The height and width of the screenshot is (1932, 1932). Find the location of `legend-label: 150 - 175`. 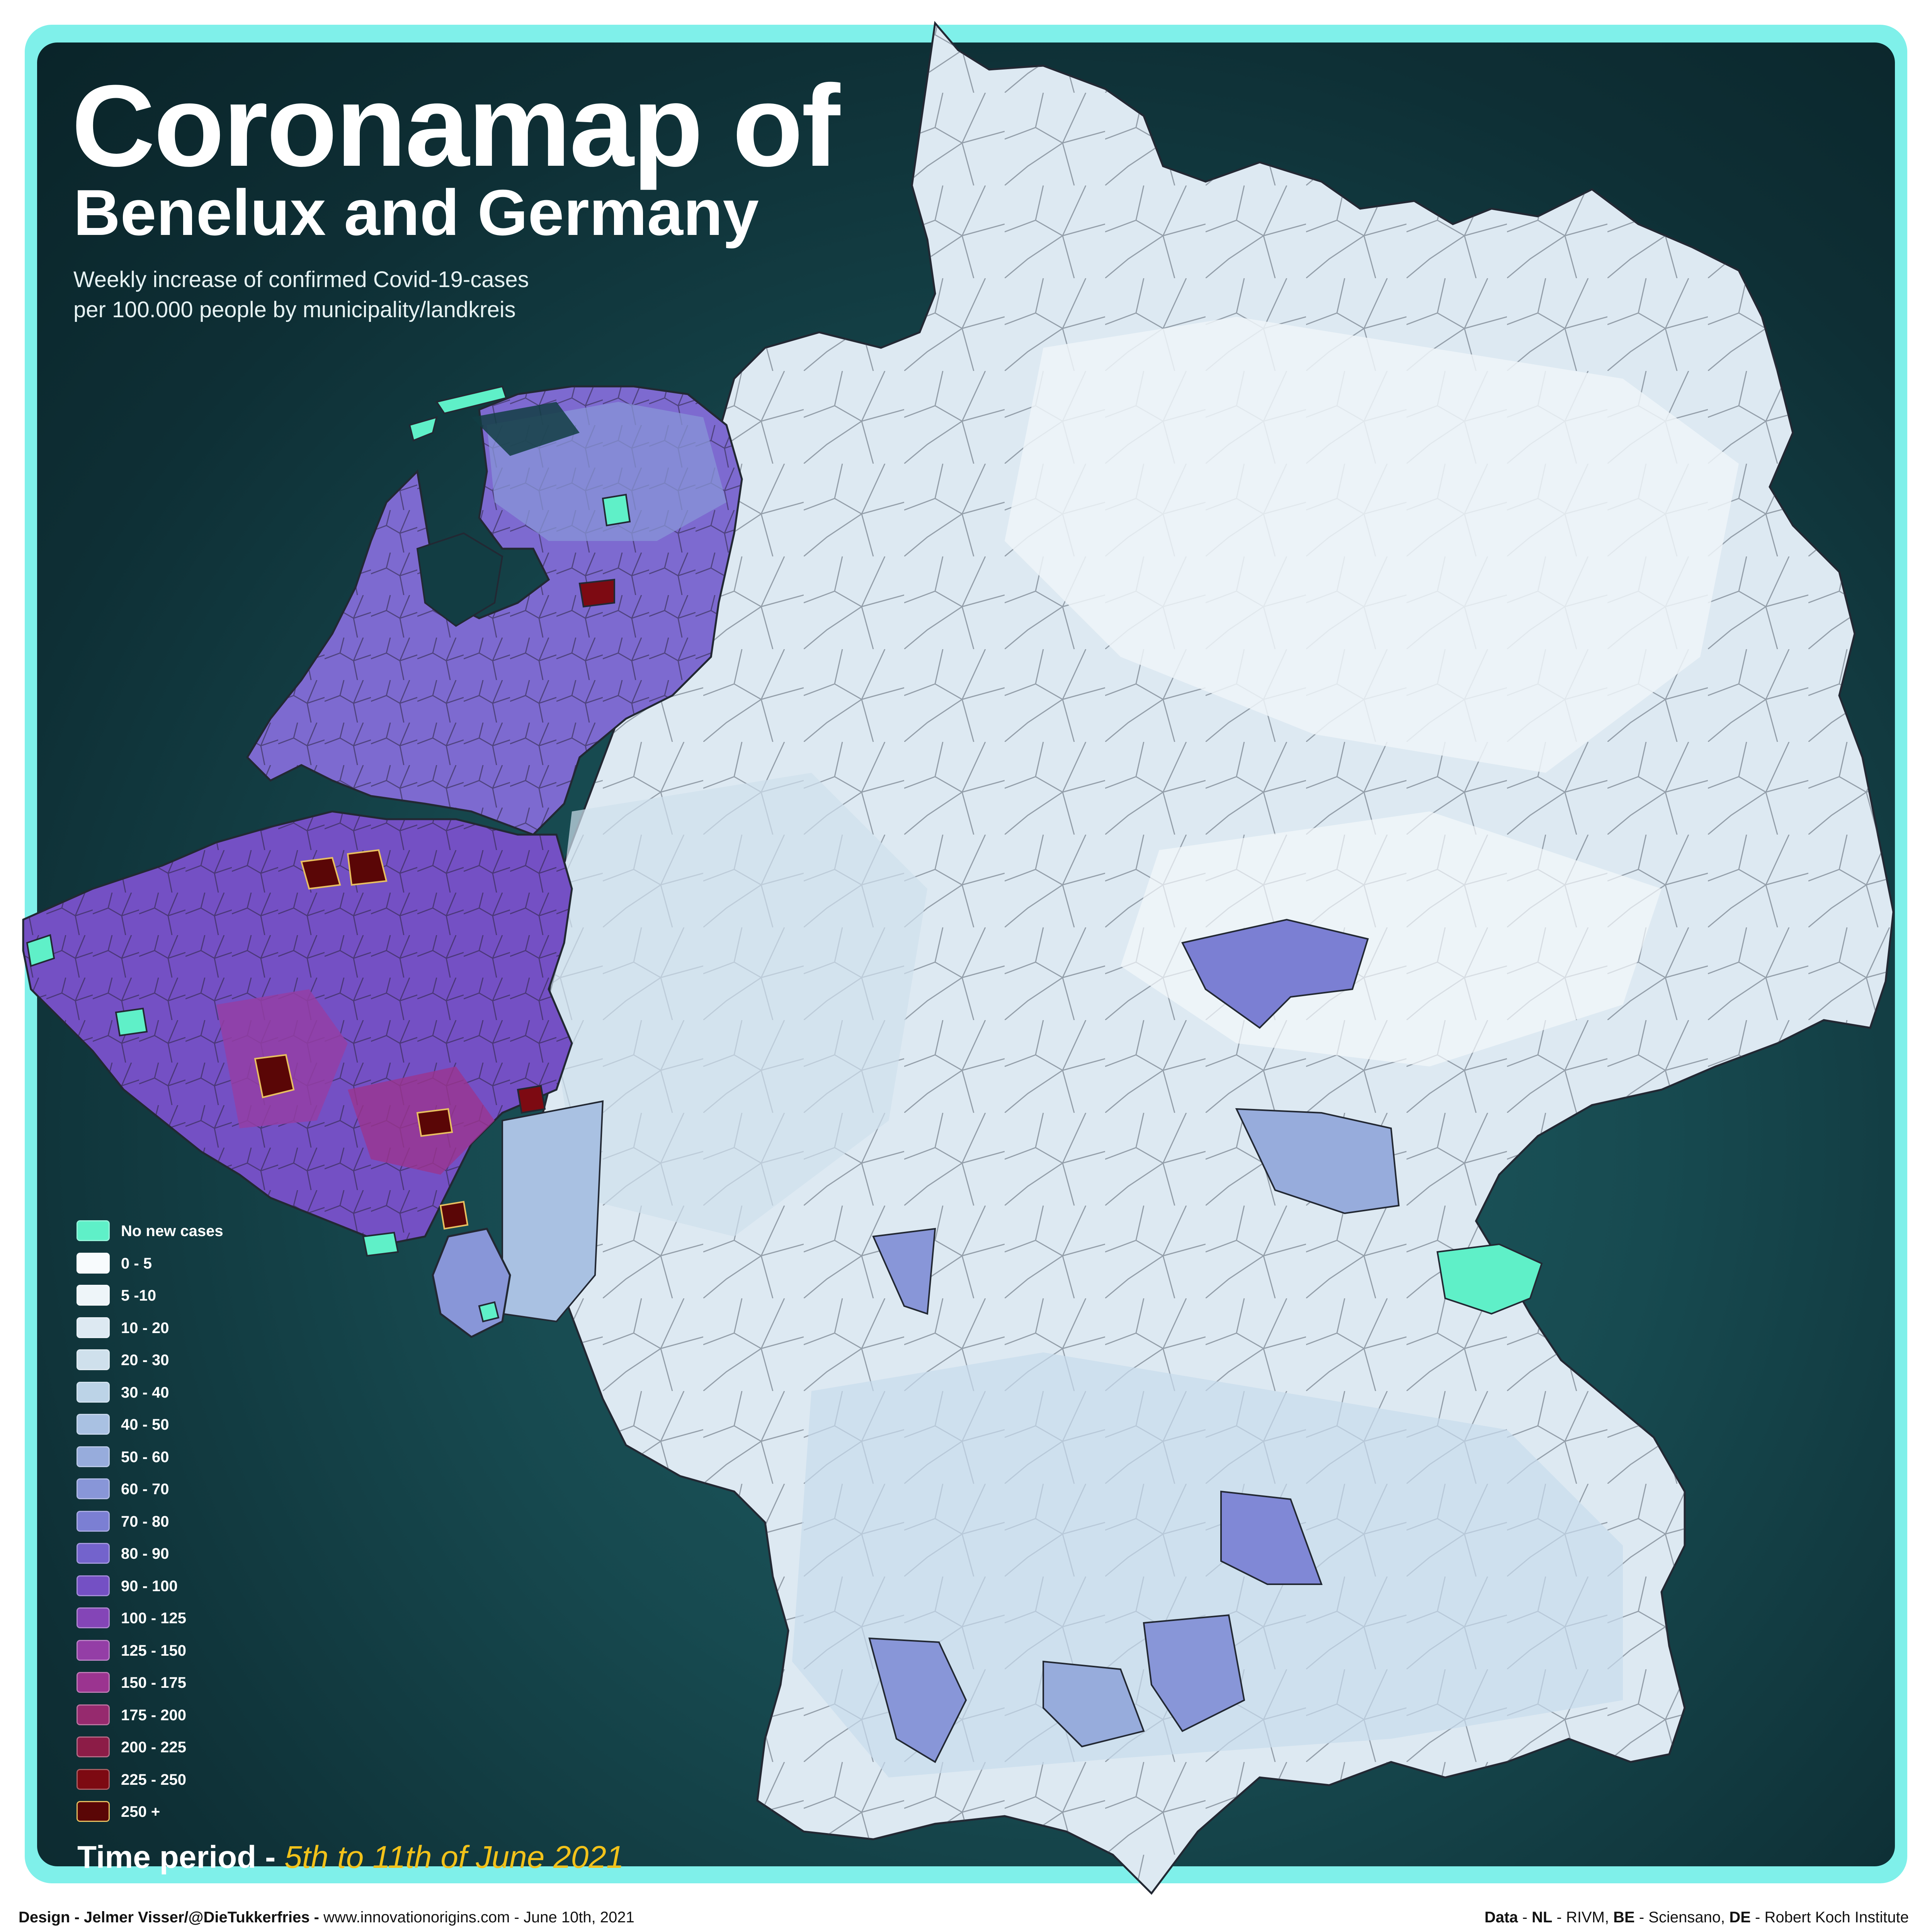

legend-label: 150 - 175 is located at coordinates (154, 1683).